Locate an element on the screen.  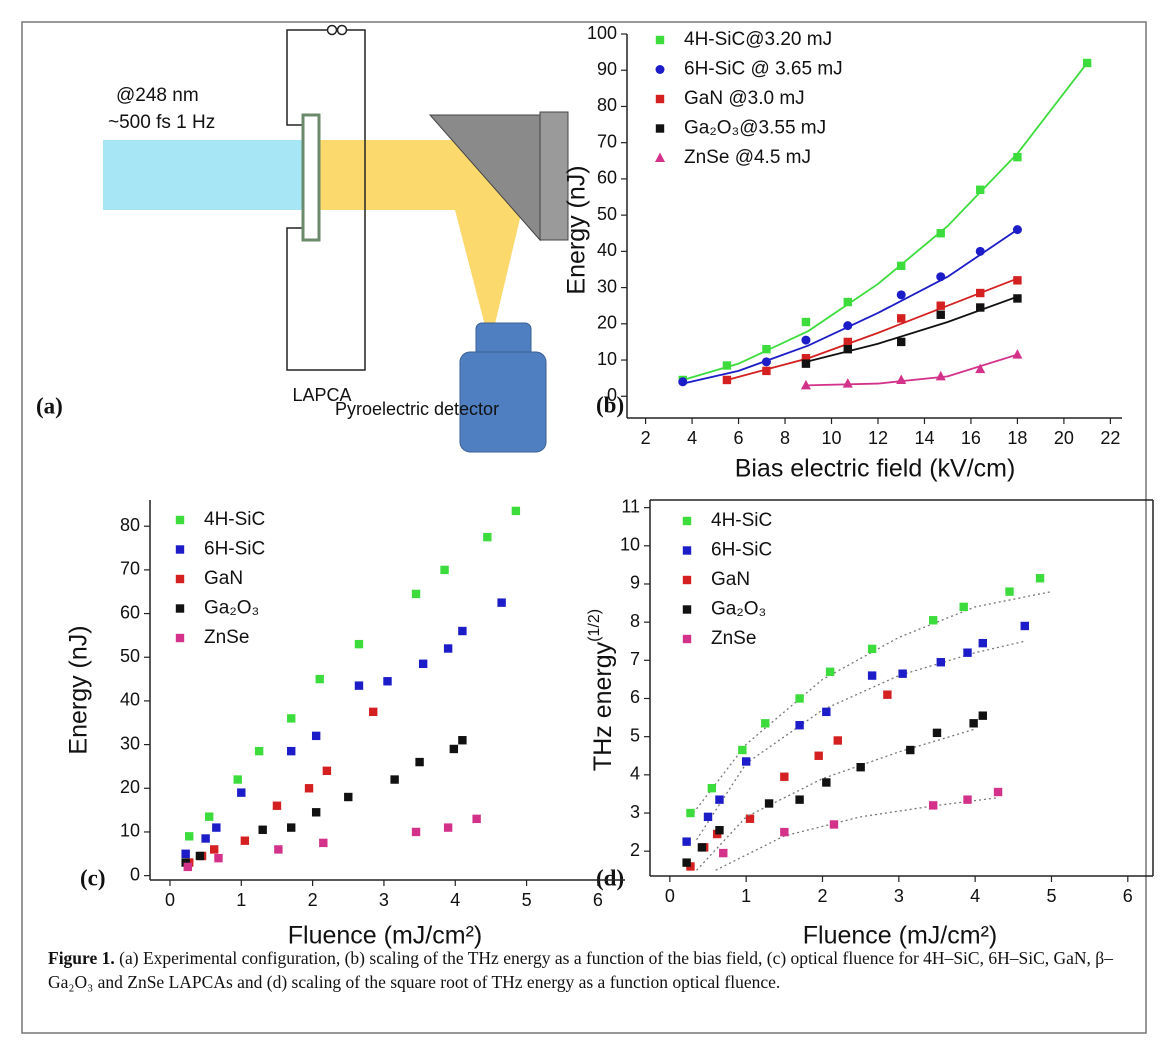
detector-body is located at coordinates (503, 402).